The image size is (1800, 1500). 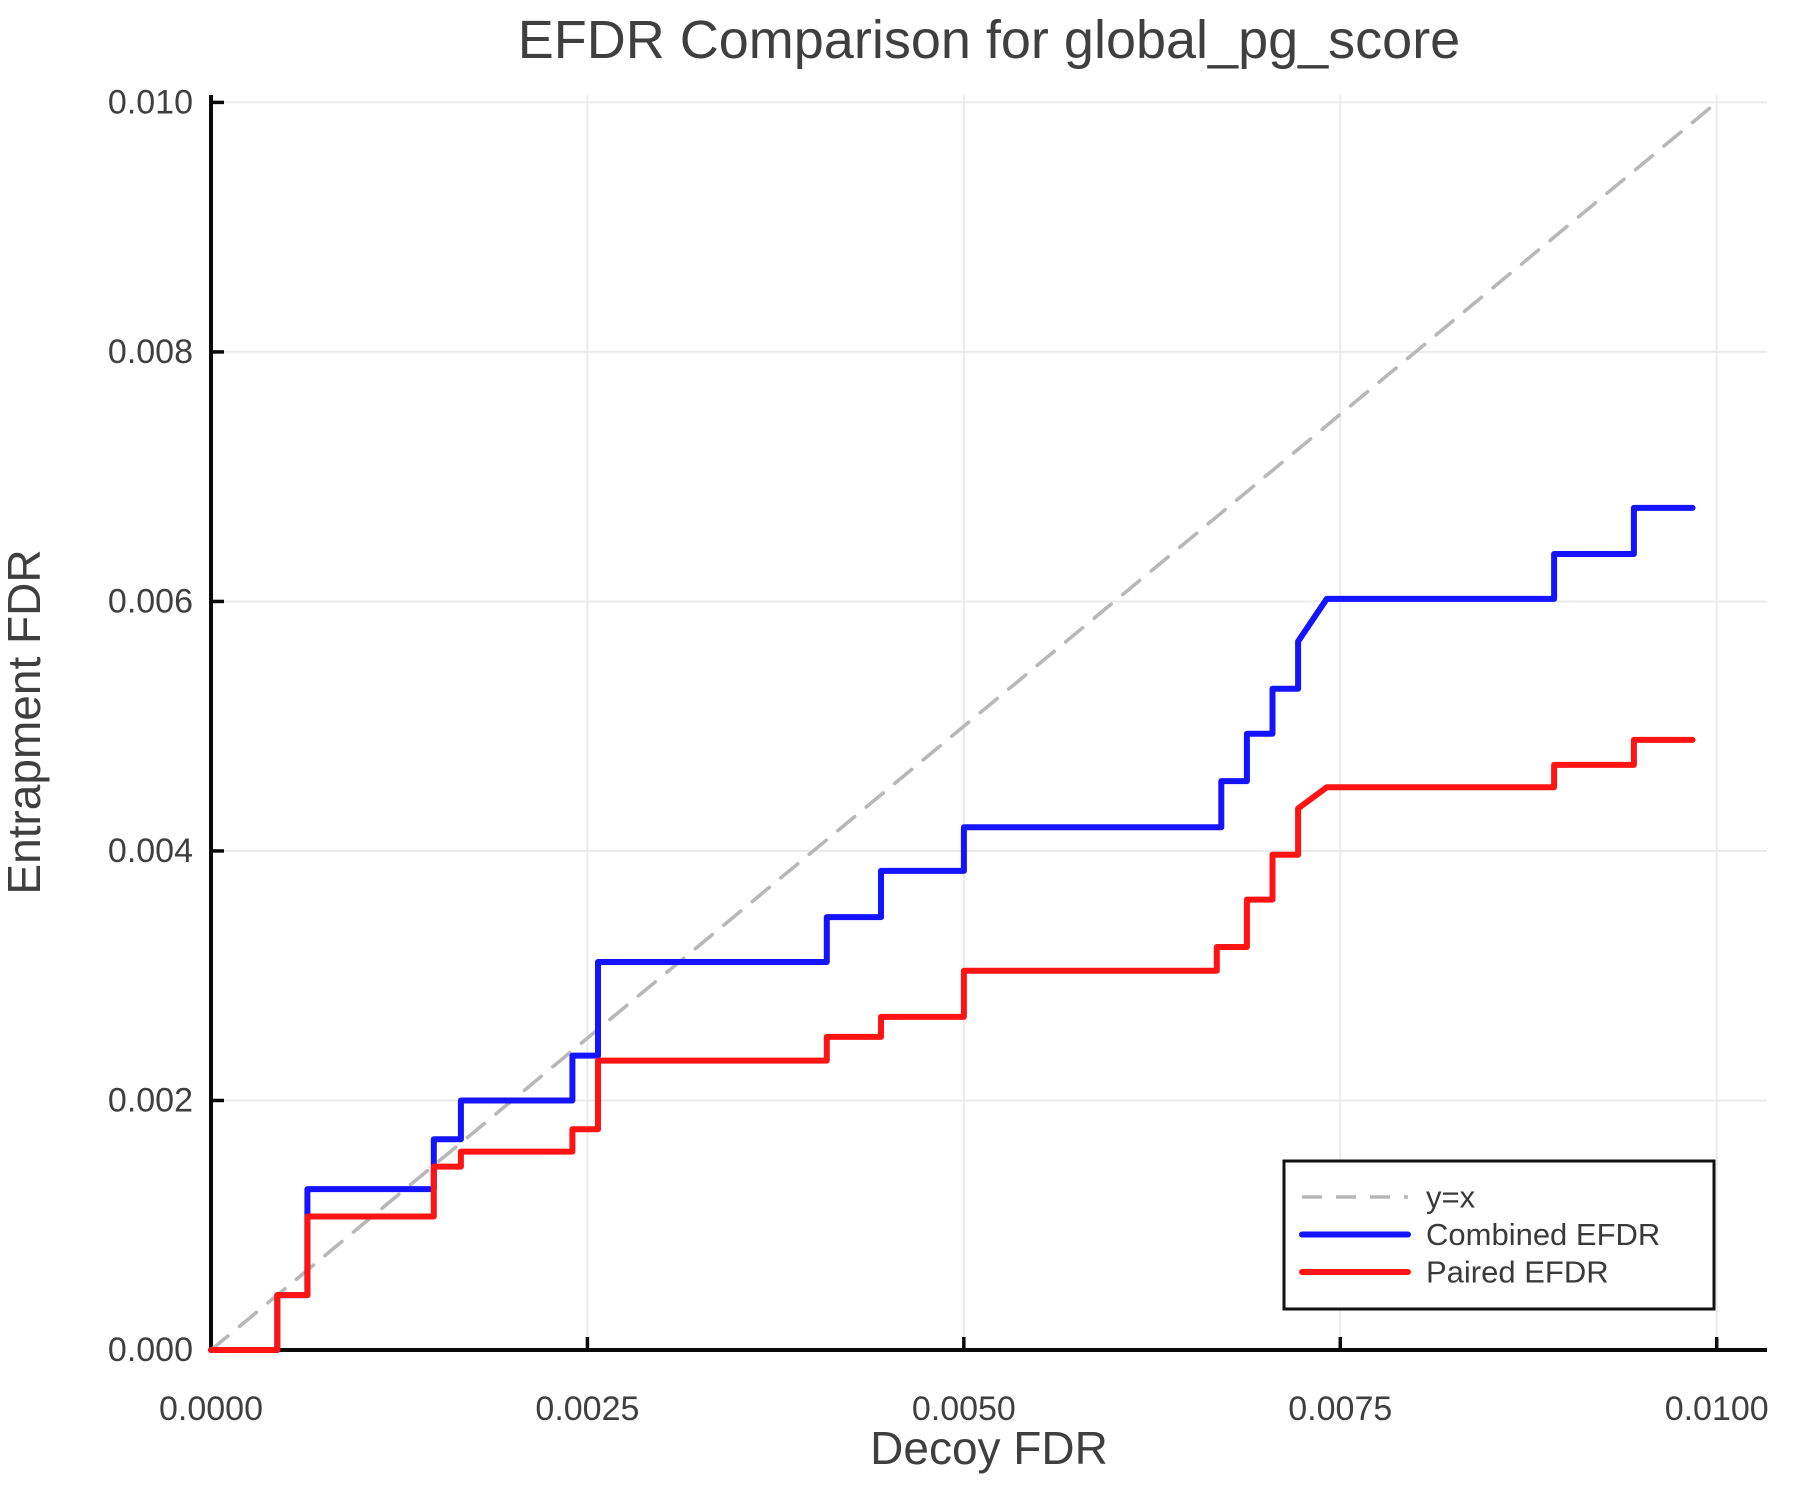 What do you see at coordinates (150, 601) in the screenshot?
I see `y-tick-label: 0.006` at bounding box center [150, 601].